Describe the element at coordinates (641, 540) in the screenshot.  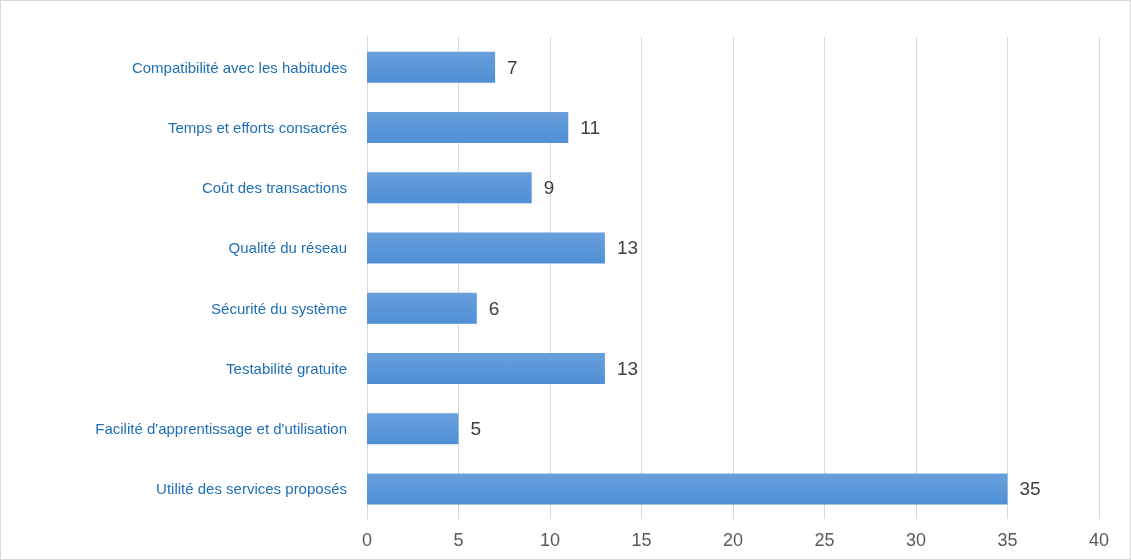
I see `x-tick-label: 15` at that location.